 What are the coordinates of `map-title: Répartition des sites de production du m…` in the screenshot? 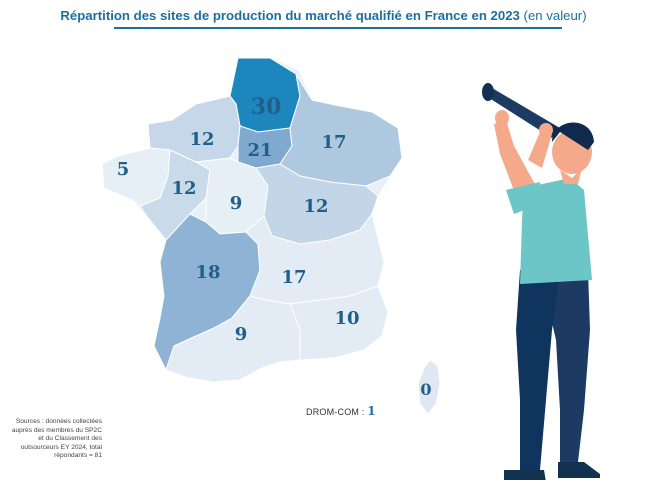 It's located at (323, 15).